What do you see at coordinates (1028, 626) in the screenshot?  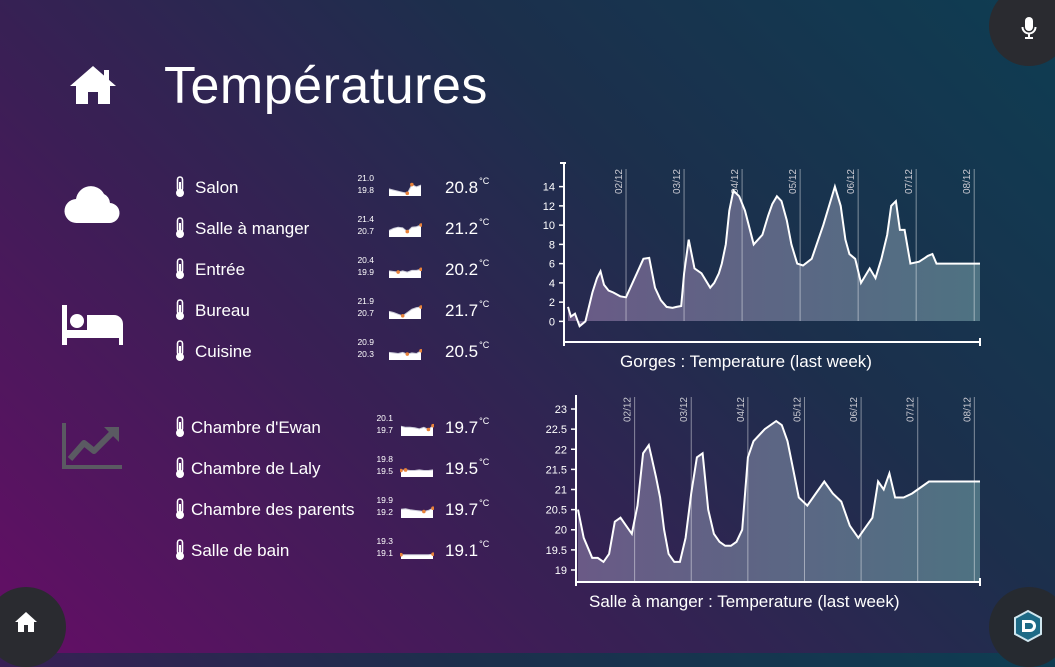 I see `app-logo-icon` at bounding box center [1028, 626].